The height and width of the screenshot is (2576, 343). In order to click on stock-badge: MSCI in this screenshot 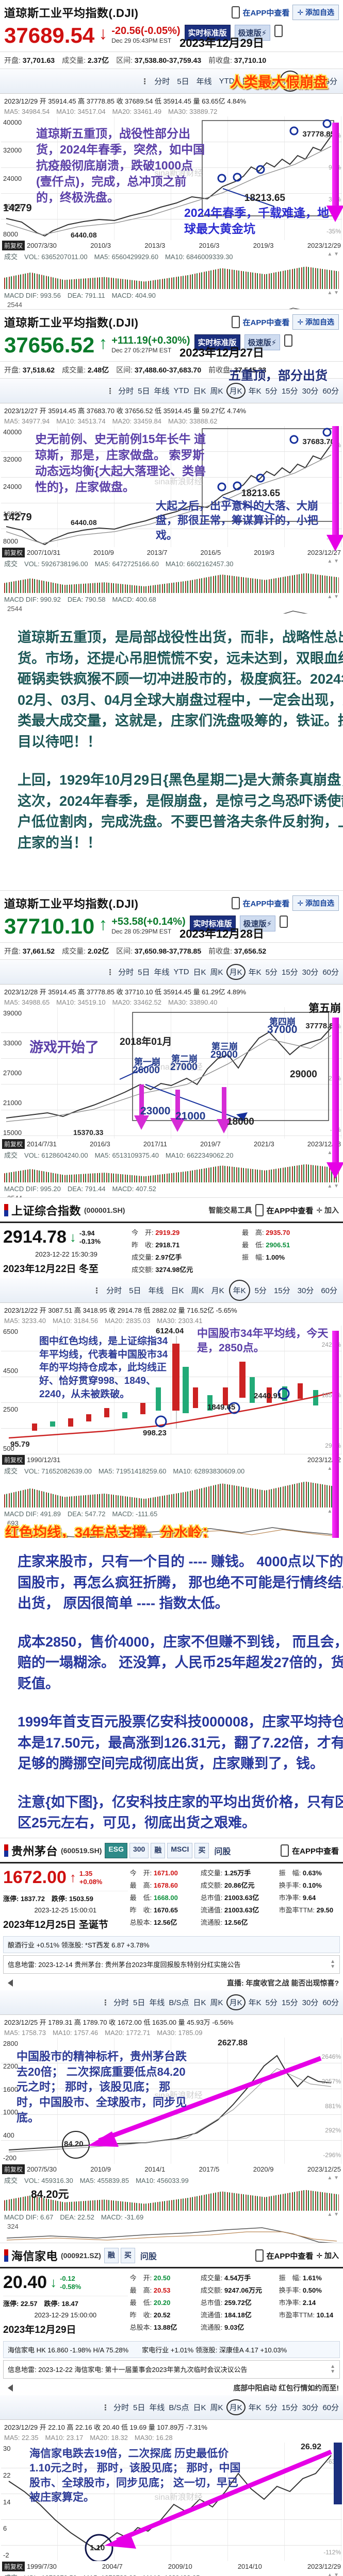, I will do `click(180, 1850)`.